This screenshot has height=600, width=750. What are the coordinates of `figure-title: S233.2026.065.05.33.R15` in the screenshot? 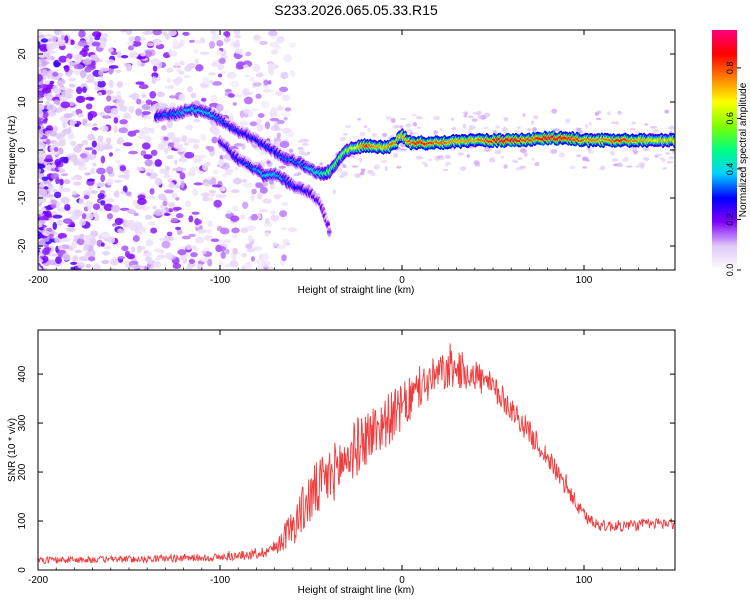 It's located at (356, 10).